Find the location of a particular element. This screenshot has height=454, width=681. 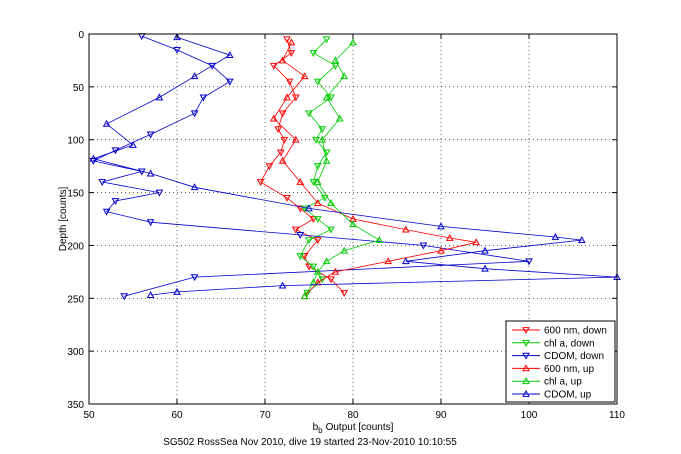

x-tick-label: 90 is located at coordinates (441, 415).